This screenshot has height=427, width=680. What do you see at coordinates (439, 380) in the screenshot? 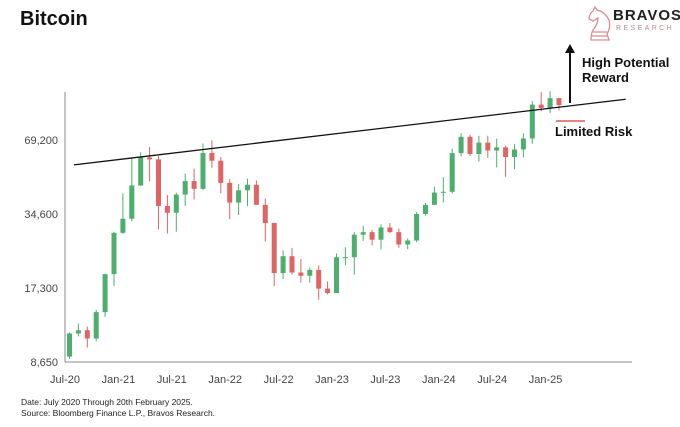
I see `x-tick-label: Jan-24` at bounding box center [439, 380].